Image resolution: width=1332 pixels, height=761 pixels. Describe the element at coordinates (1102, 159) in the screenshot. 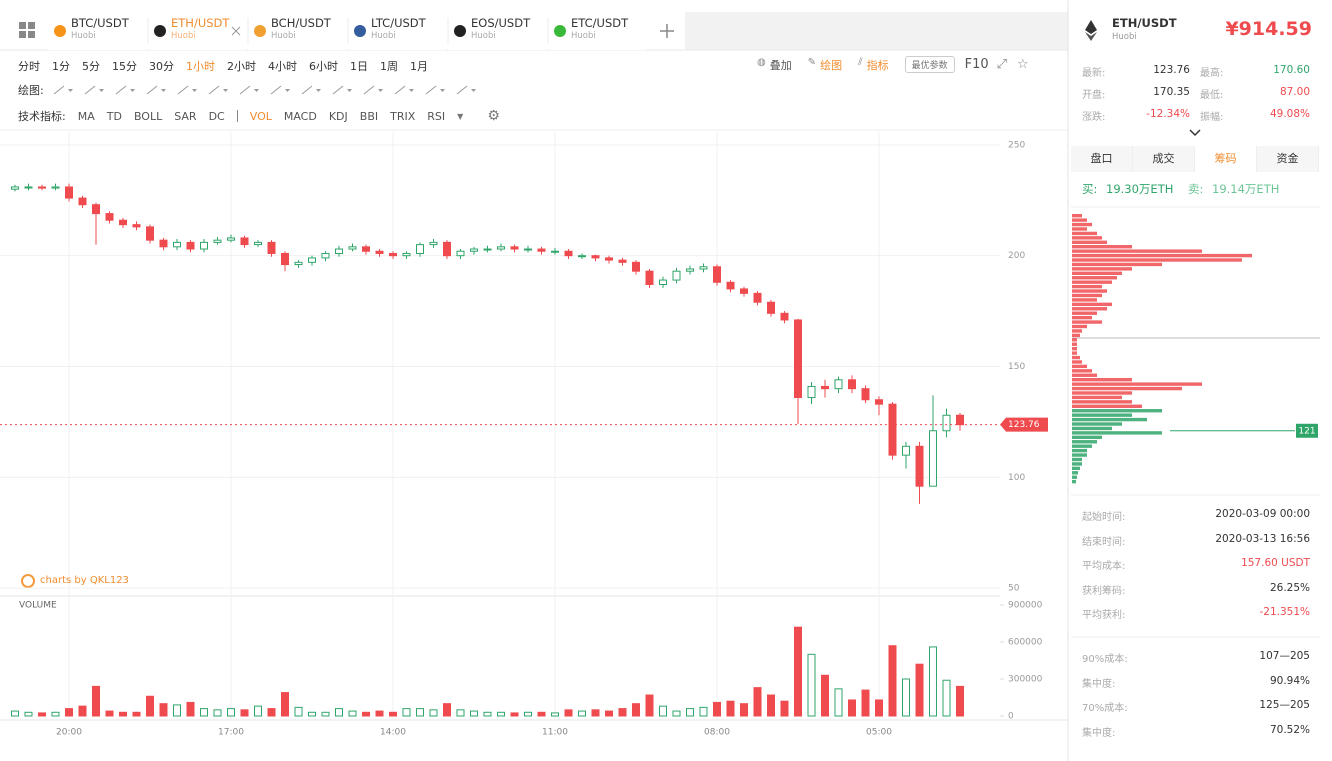

I see `sidebar-tab: 盘口` at that location.